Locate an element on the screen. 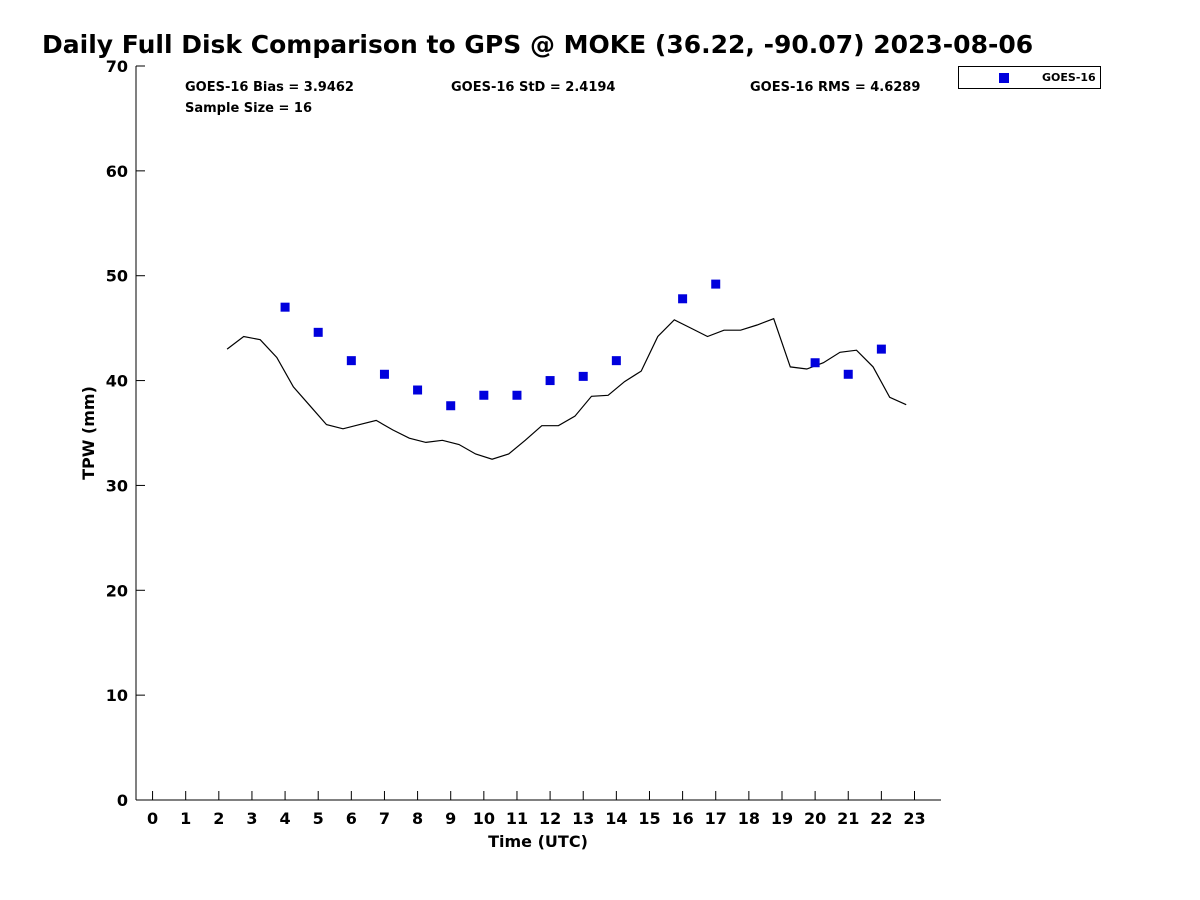 The height and width of the screenshot is (900, 1200). x-tick-label: 14 is located at coordinates (616, 818).